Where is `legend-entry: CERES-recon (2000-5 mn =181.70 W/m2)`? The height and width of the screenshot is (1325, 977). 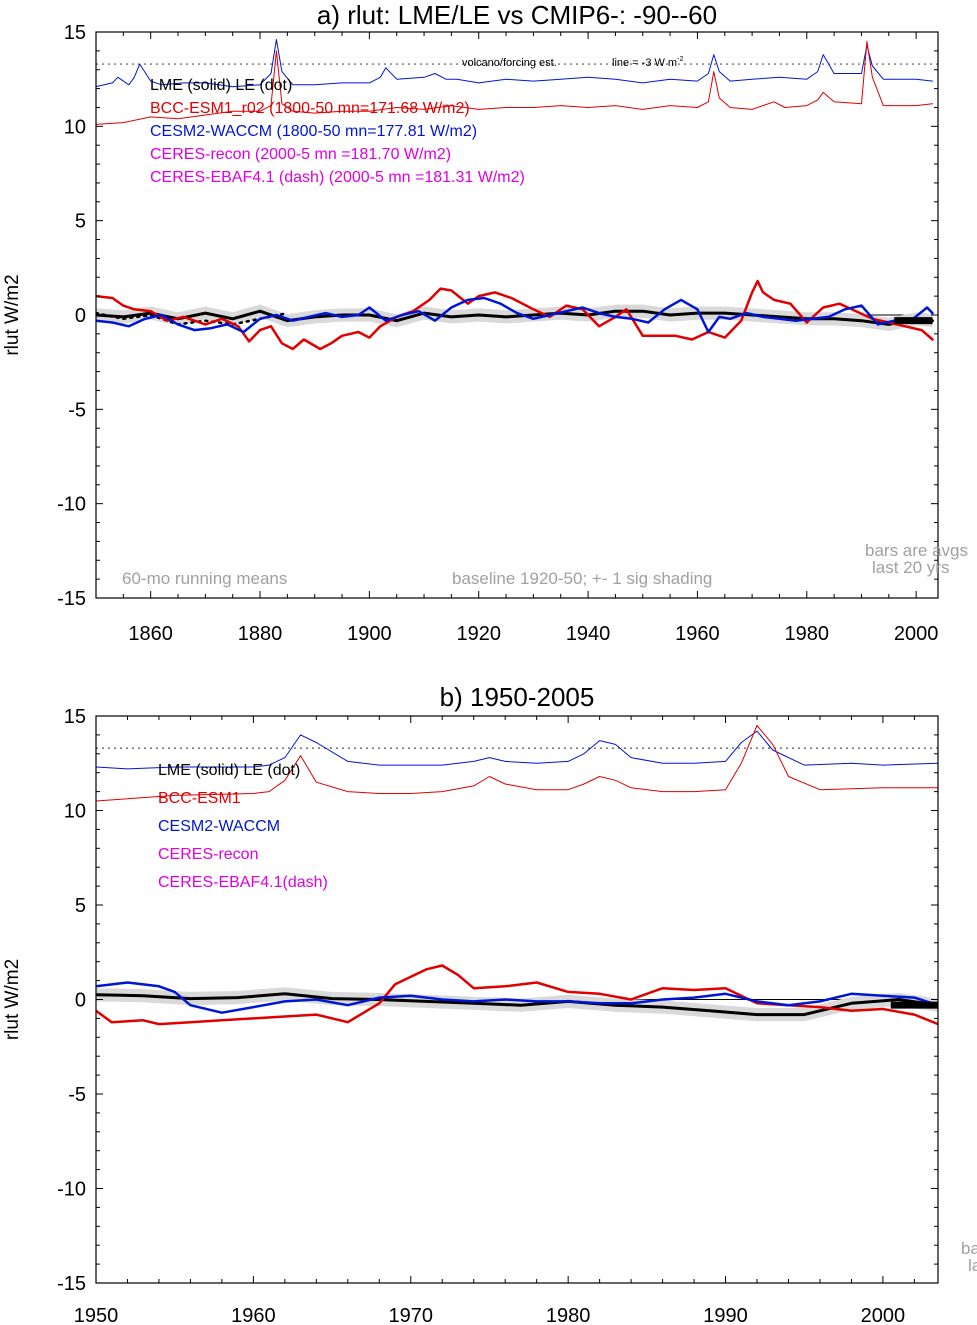 legend-entry: CERES-recon (2000-5 mn =181.70 W/m2) is located at coordinates (300, 154).